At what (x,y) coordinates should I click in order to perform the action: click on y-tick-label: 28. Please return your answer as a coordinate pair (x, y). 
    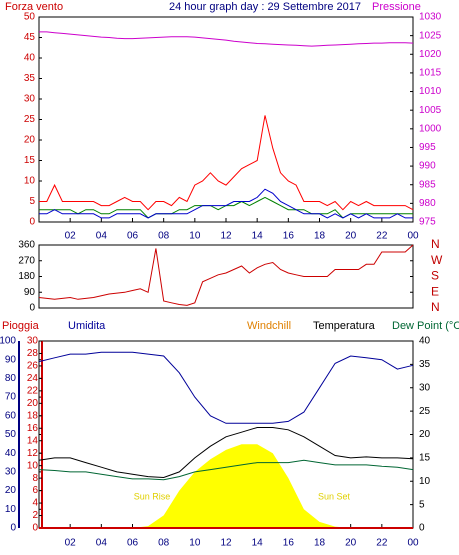
    Looking at the image, I should click on (33, 353).